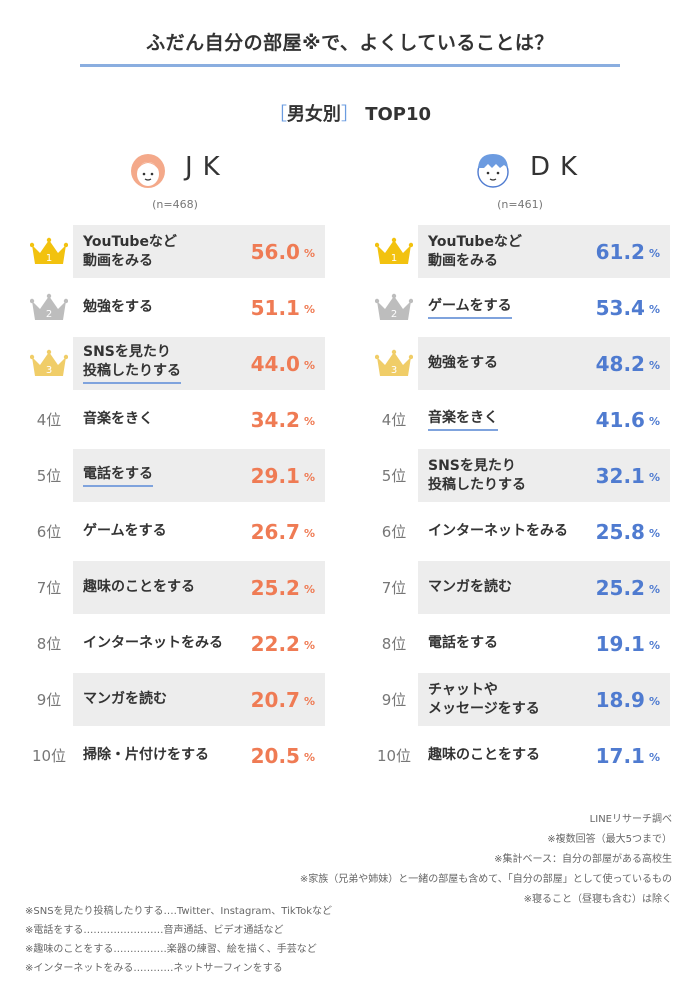 The width and height of the screenshot is (700, 999). What do you see at coordinates (620, 699) in the screenshot?
I see `value-number: 18.9` at bounding box center [620, 699].